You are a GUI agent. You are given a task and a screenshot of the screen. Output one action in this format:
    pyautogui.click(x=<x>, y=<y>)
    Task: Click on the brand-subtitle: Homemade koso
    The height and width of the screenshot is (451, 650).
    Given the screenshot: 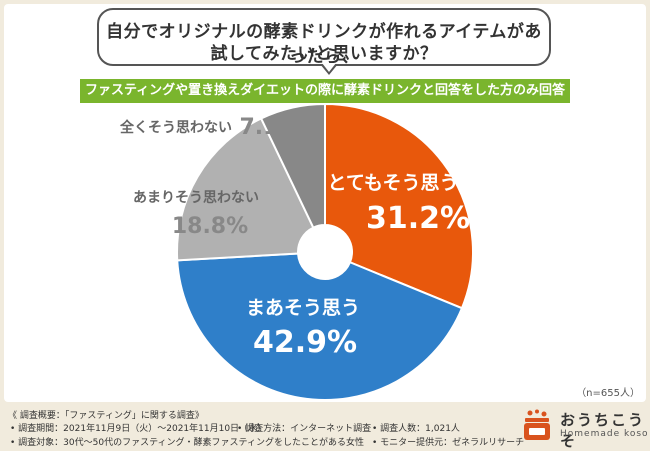 What is the action you would take?
    pyautogui.click(x=604, y=434)
    